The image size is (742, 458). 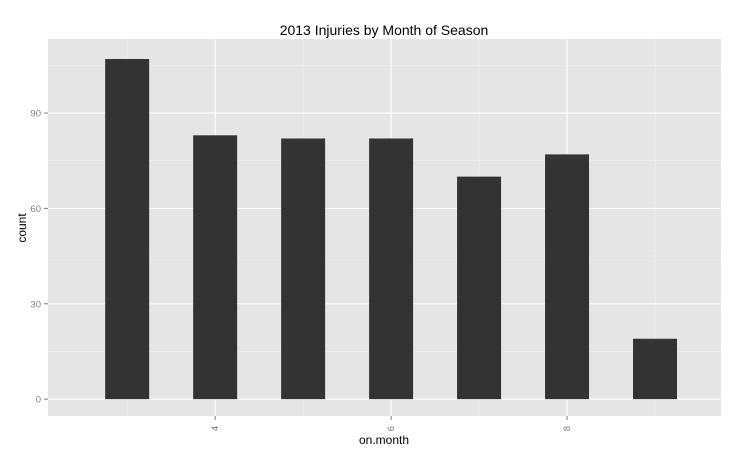 What do you see at coordinates (384, 30) in the screenshot?
I see `chart-title: 2013 Injuries by Month of Season` at bounding box center [384, 30].